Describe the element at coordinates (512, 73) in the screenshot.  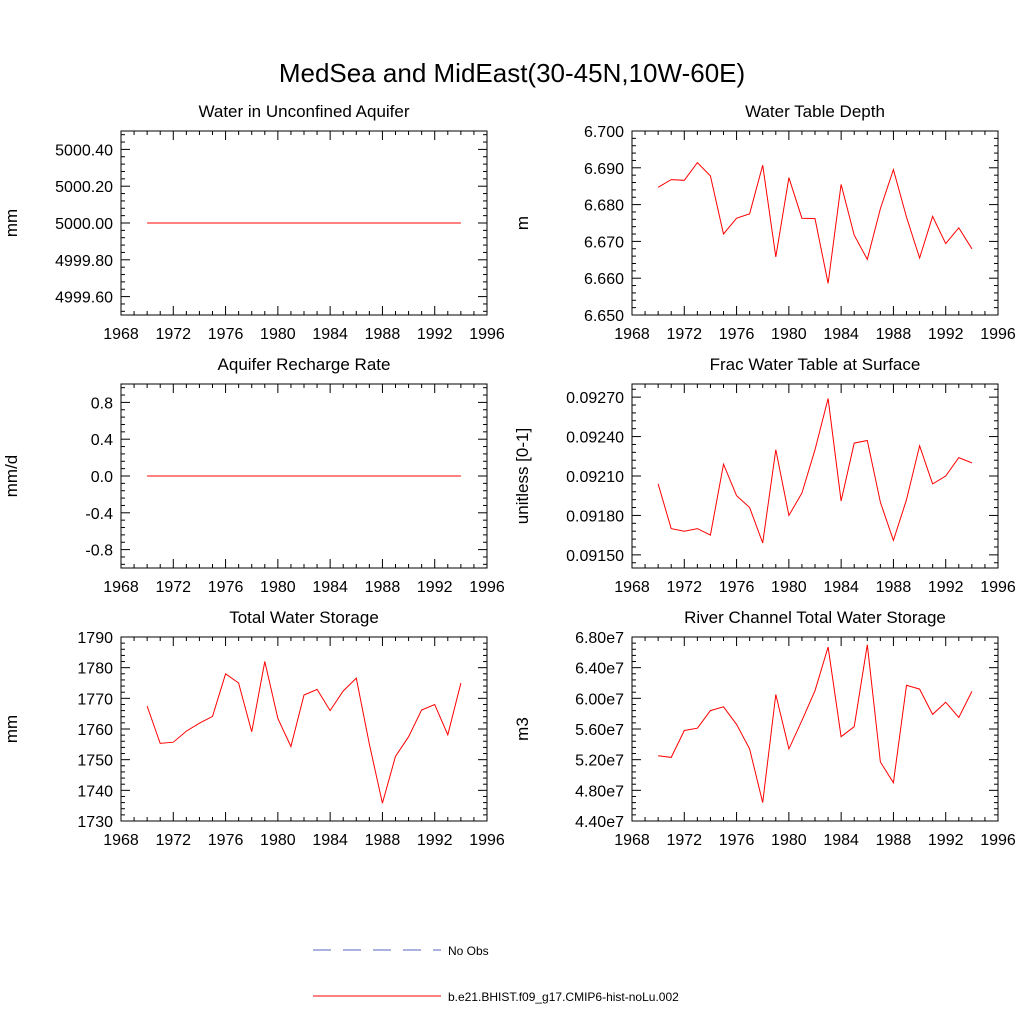
I see `figure-title: MedSea and MidEast(30-45N,10W-60E)` at that location.